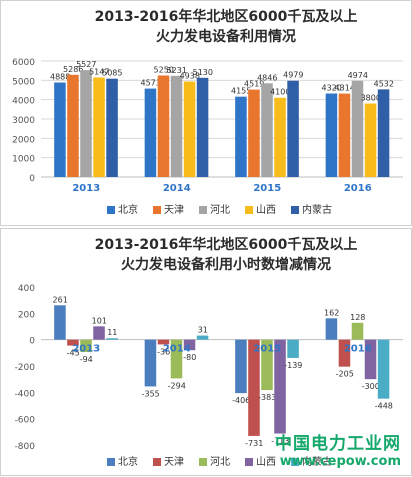 This screenshot has height=477, width=412. What do you see at coordinates (164, 70) in the screenshot?
I see `data-label: 5250` at bounding box center [164, 70].